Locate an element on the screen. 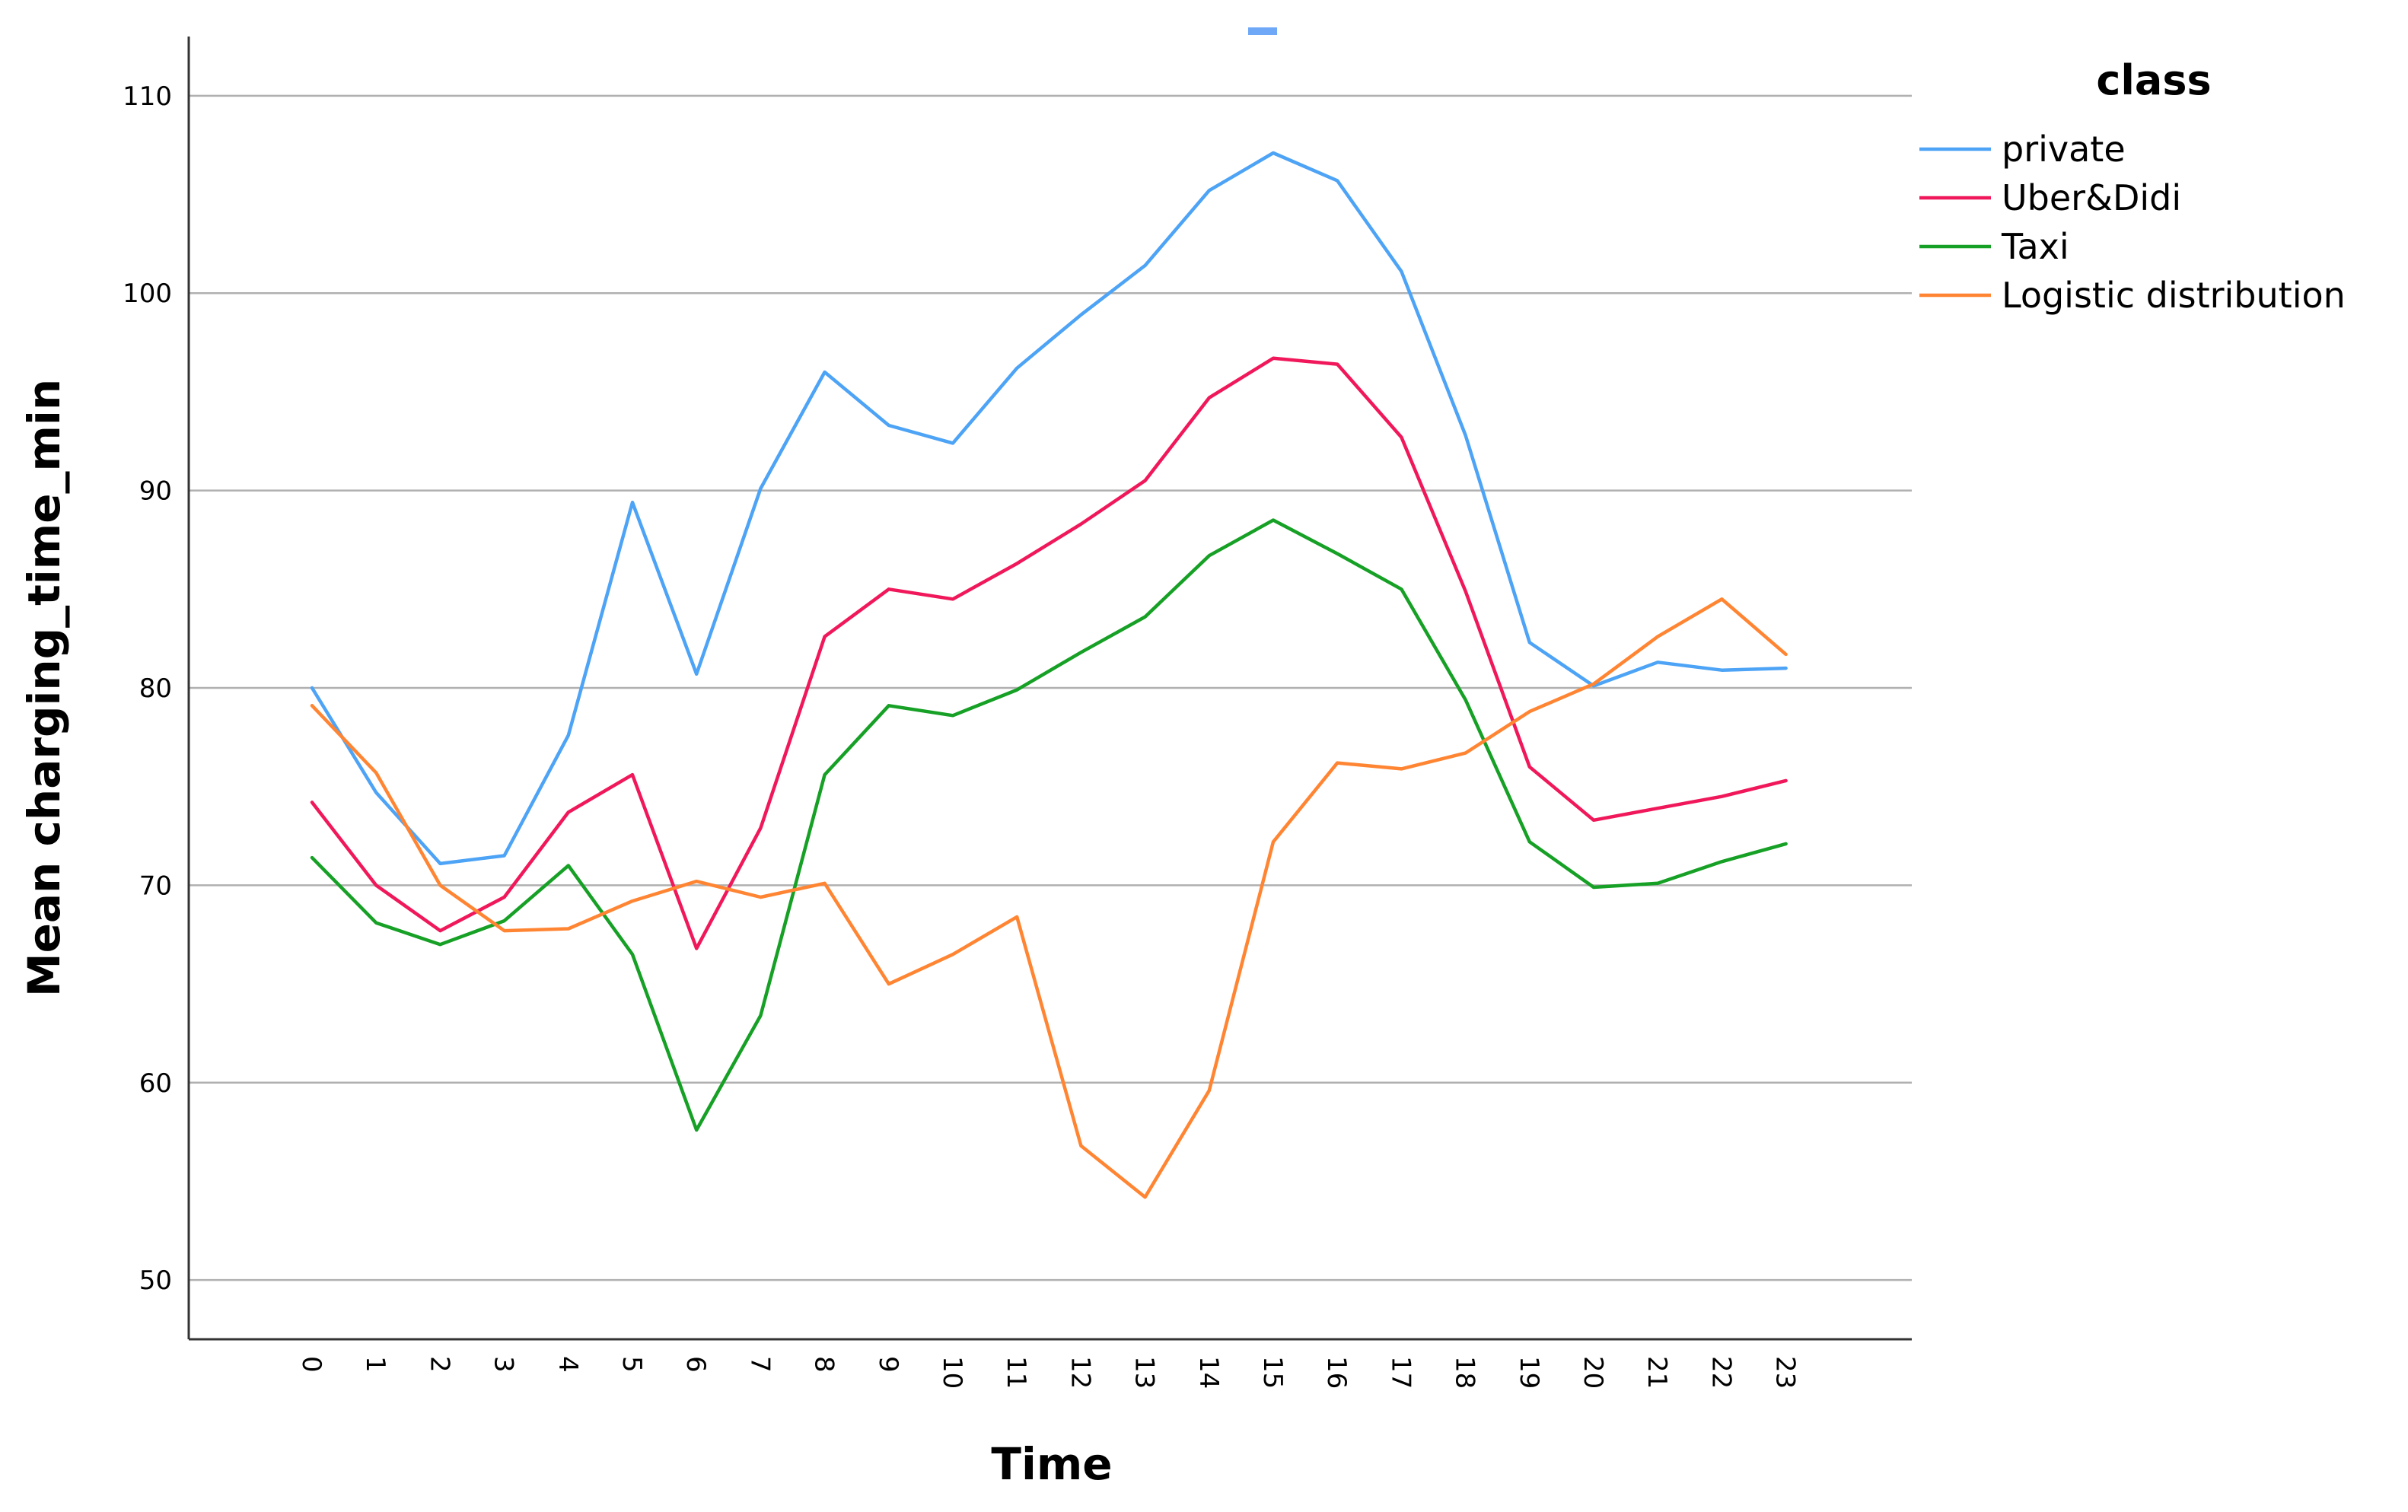 This screenshot has width=2408, height=1512. legend-label-private: private is located at coordinates (2064, 149).